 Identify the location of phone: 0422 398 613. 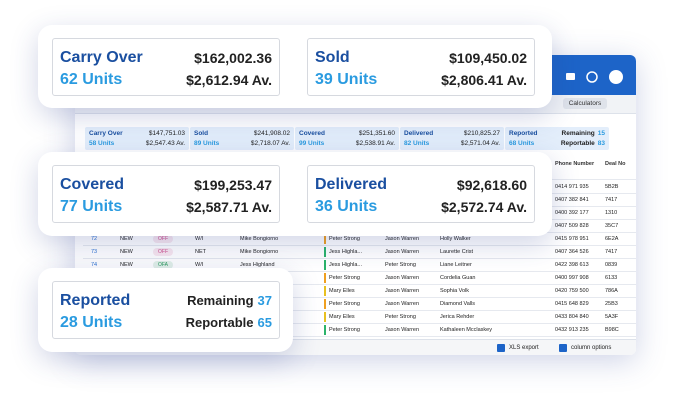
(572, 265).